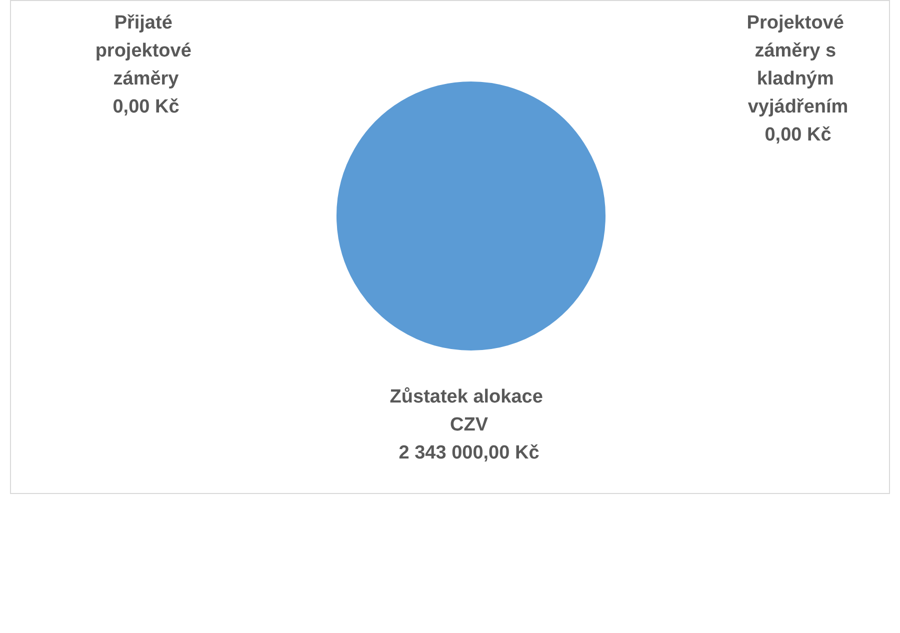 The width and height of the screenshot is (900, 633). Describe the element at coordinates (797, 65) in the screenshot. I see `category-label: Projektové záměry s kladným vyjádřením` at that location.